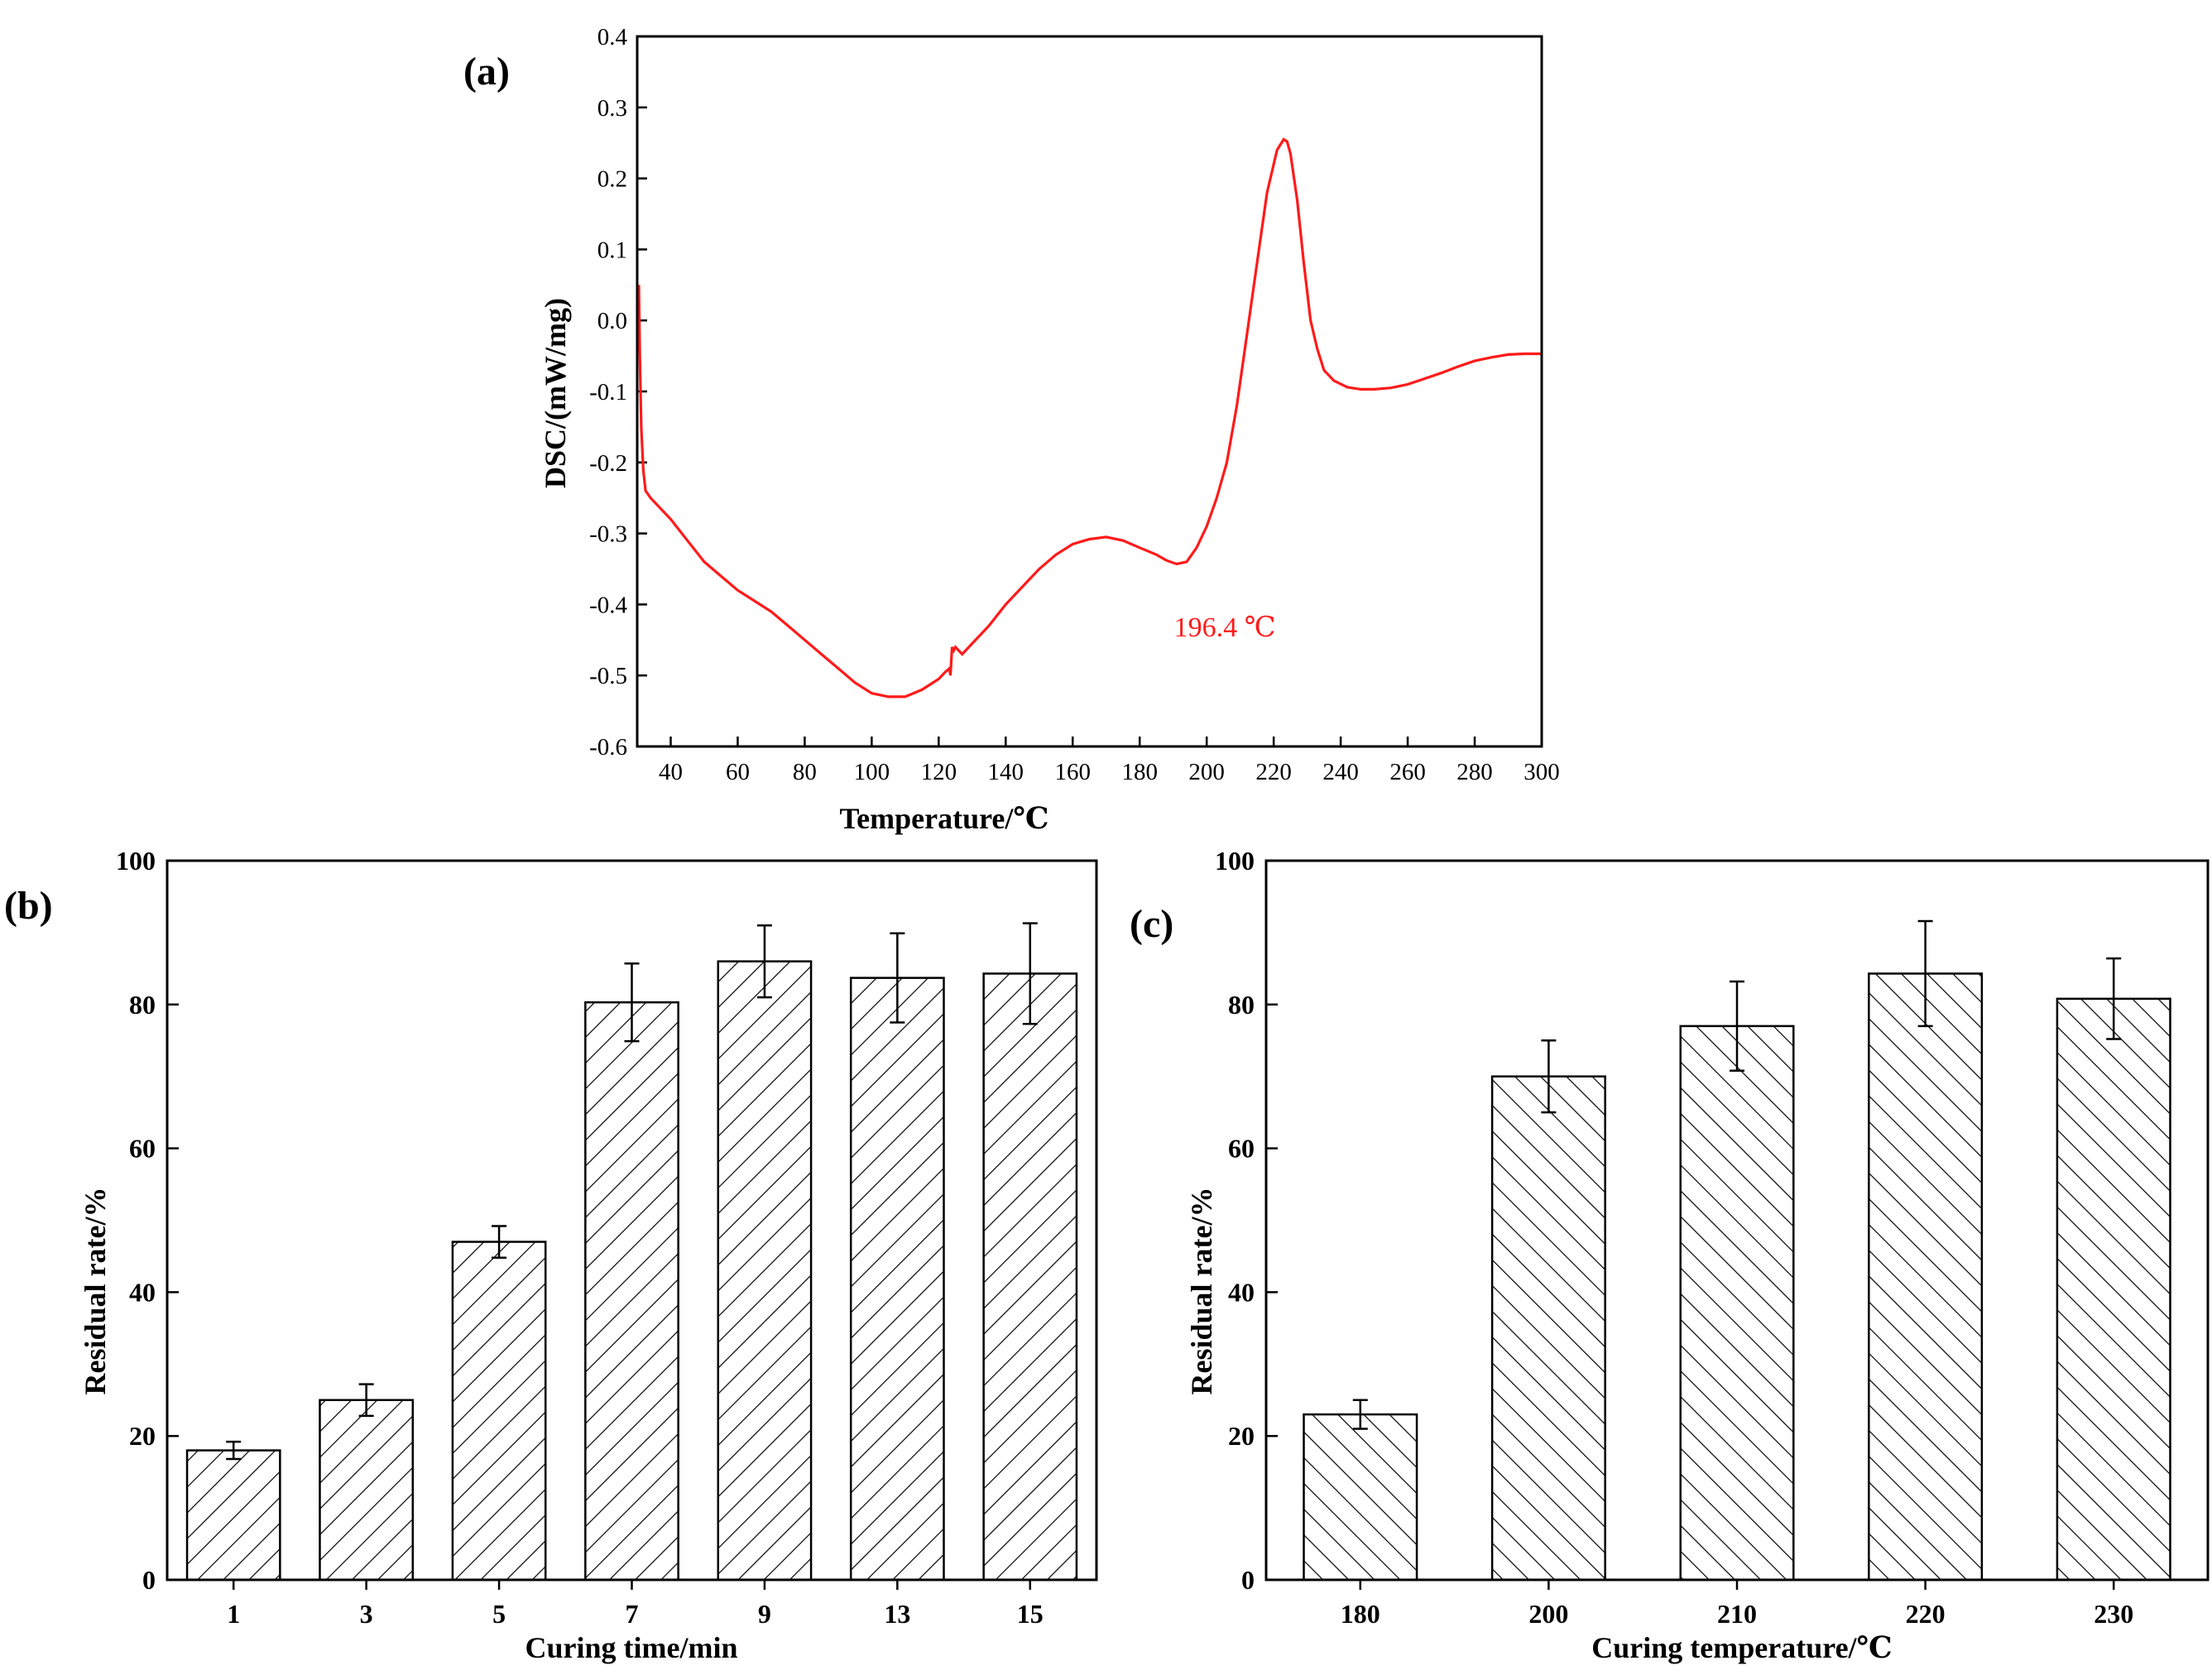 The height and width of the screenshot is (1675, 2212). What do you see at coordinates (897, 1614) in the screenshot?
I see `x-tick-label: 13` at bounding box center [897, 1614].